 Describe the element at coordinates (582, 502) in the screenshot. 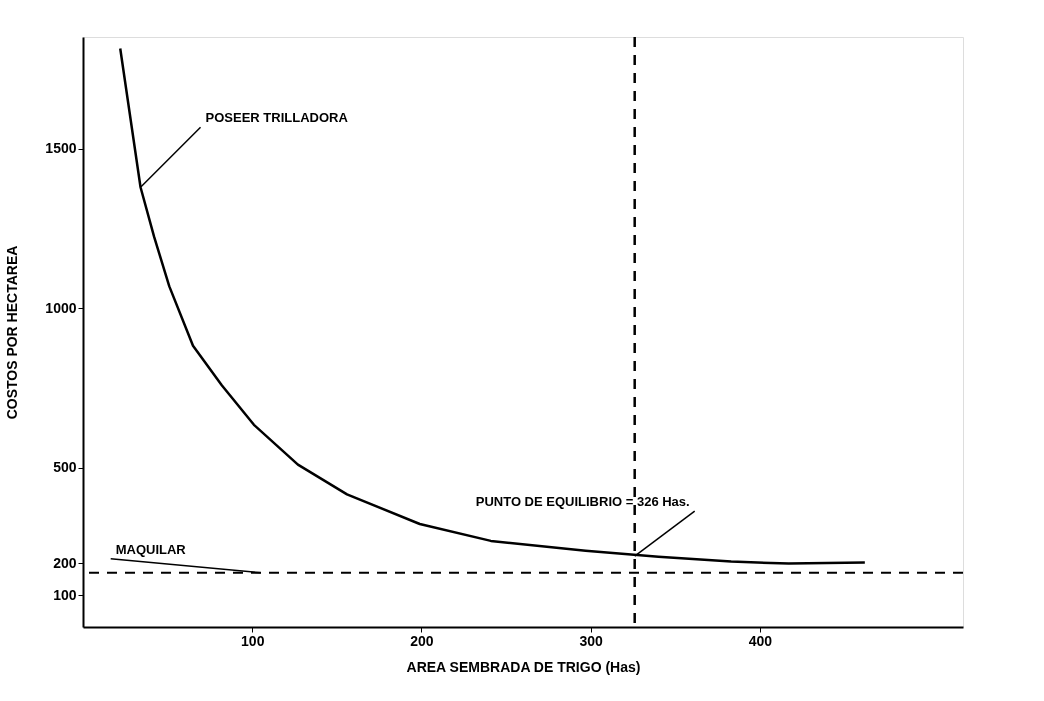

I see `annotation: PUNTO DE EQUILIBRIO = 326 Has.` at that location.